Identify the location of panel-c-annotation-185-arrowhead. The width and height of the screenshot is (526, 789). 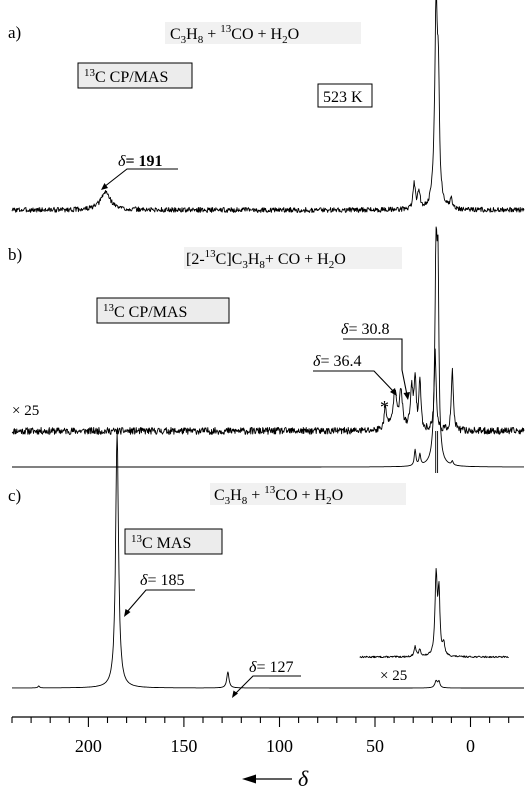
(127, 613).